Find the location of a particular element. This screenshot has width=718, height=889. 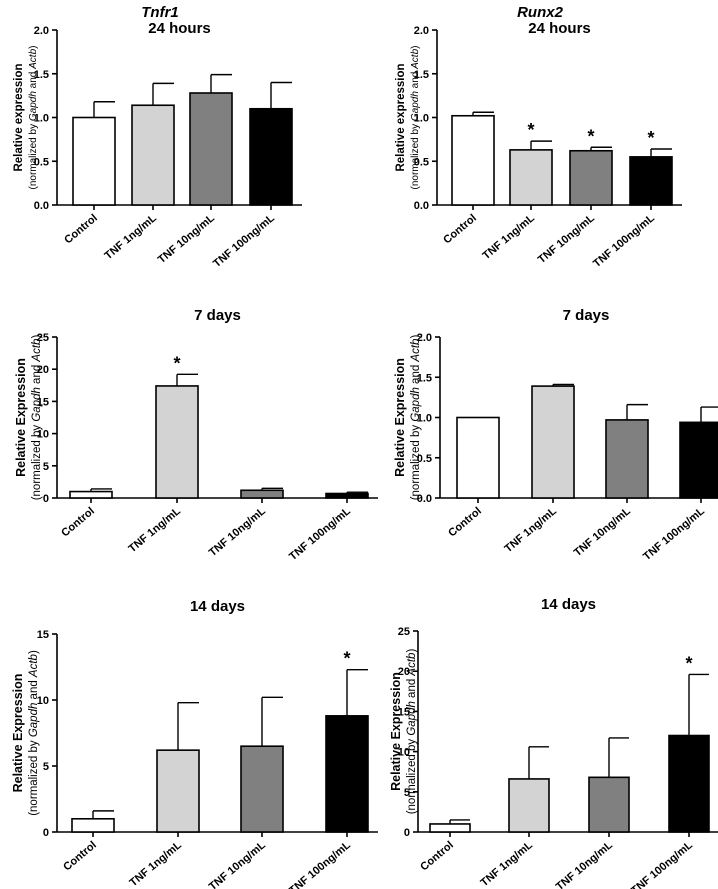

y-tick-label-tnfr1-7d: 5 is located at coordinates (46, 467).